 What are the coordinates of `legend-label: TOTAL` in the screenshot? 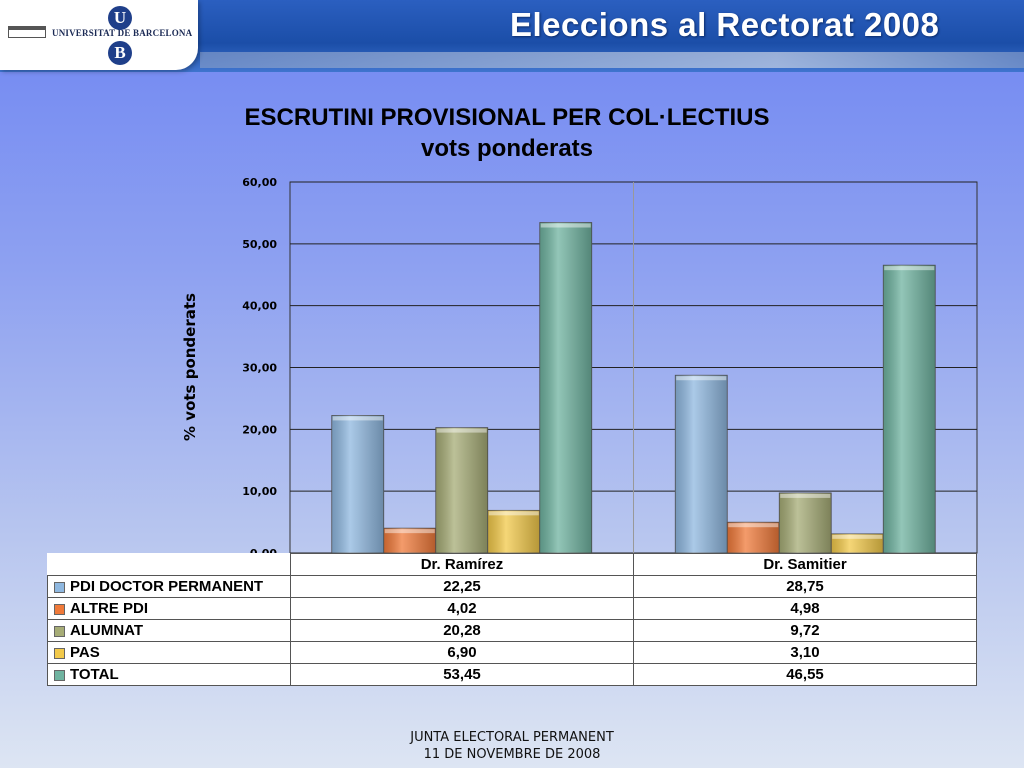 It's located at (94, 674).